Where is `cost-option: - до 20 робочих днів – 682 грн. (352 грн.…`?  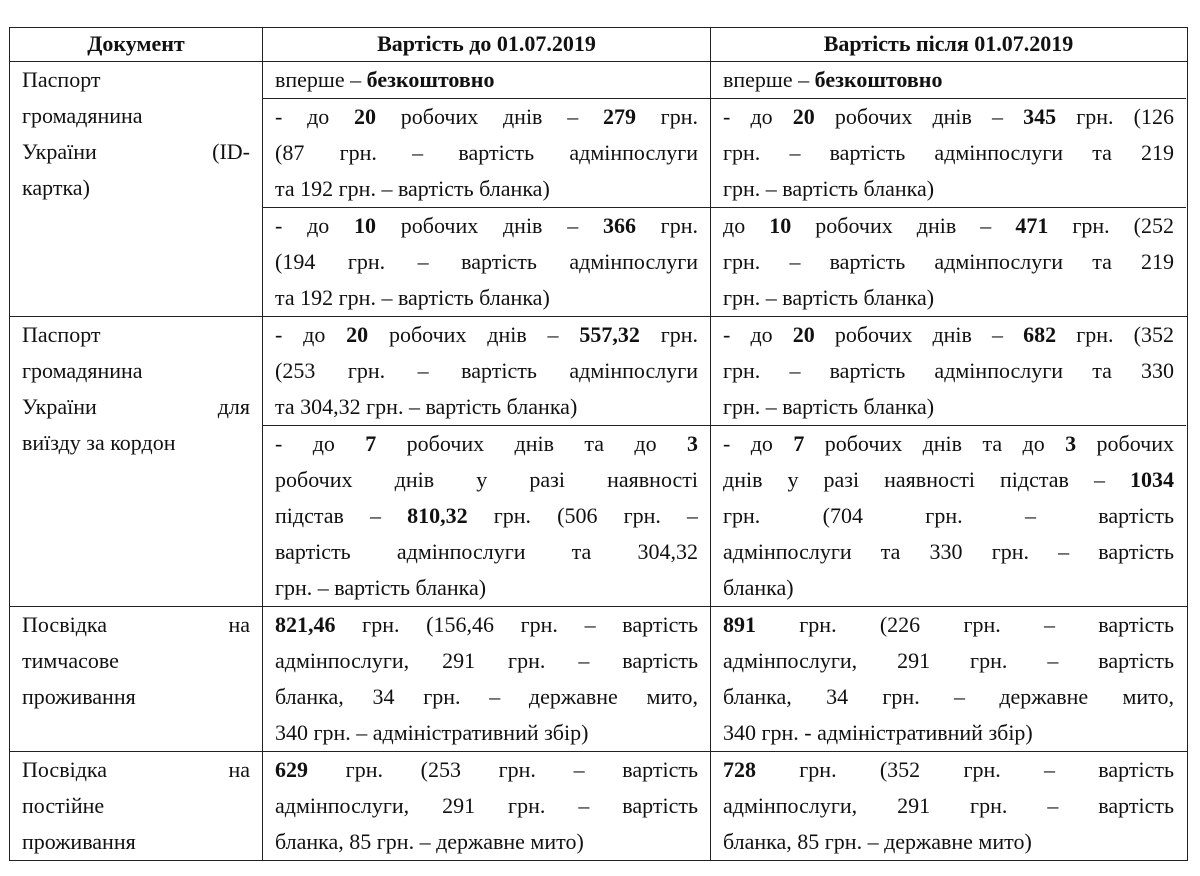 cost-option: - до 20 робочих днів – 682 грн. (352 грн.… is located at coordinates (948, 371).